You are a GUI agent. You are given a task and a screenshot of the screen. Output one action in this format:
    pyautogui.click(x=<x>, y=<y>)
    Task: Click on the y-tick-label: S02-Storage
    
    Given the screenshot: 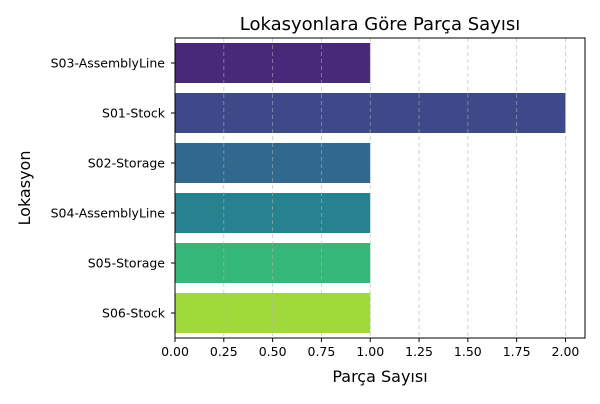 What is the action you would take?
    pyautogui.click(x=127, y=163)
    